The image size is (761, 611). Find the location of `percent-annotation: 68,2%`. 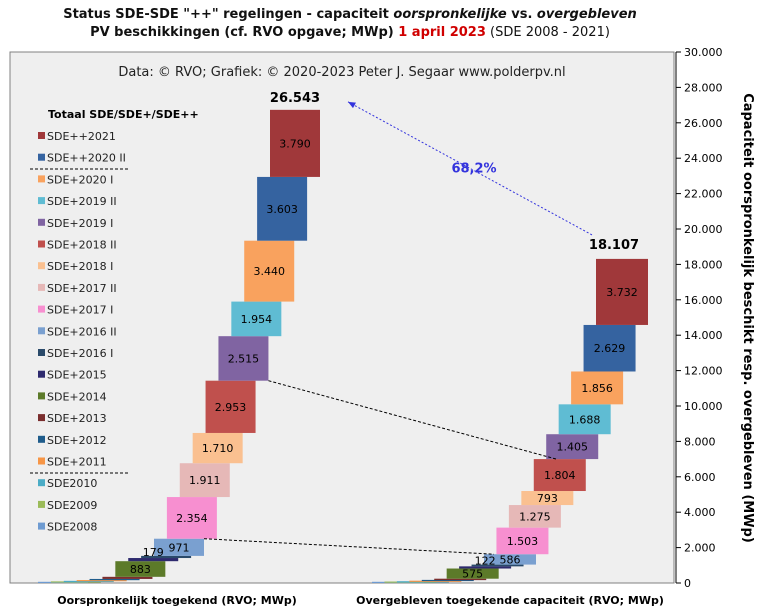

percent-annotation: 68,2% is located at coordinates (473, 168).